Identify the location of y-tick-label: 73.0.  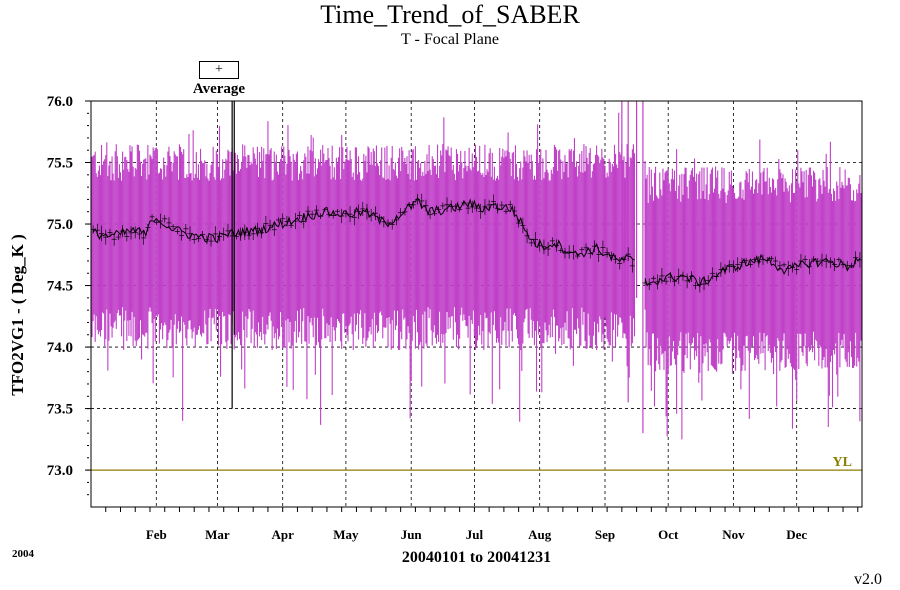
(60, 471).